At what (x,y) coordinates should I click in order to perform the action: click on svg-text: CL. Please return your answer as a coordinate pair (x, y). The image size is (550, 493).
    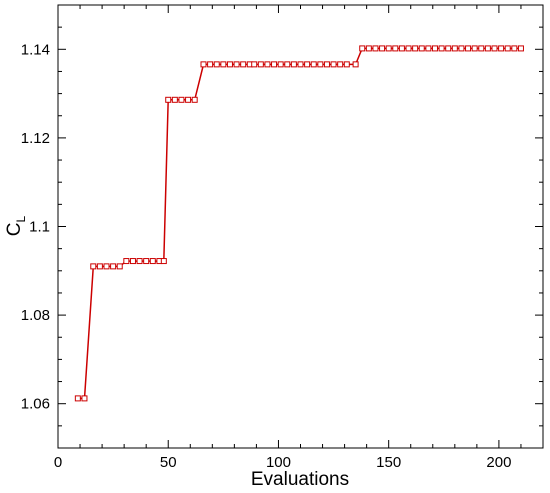
    Looking at the image, I should click on (16, 225).